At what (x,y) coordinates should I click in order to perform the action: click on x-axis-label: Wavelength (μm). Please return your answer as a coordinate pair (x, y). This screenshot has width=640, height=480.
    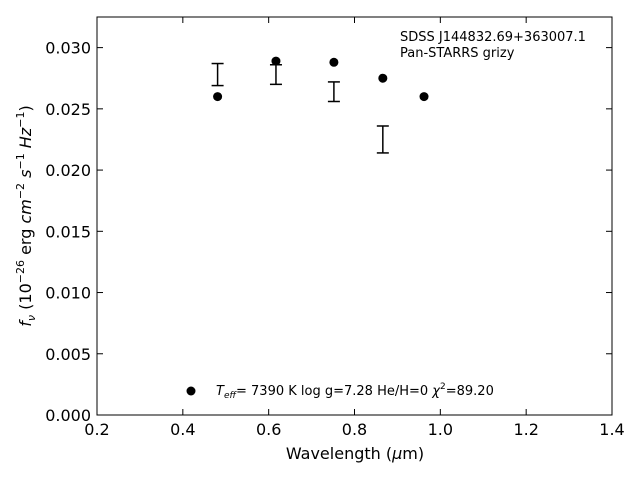
    Looking at the image, I should click on (355, 453).